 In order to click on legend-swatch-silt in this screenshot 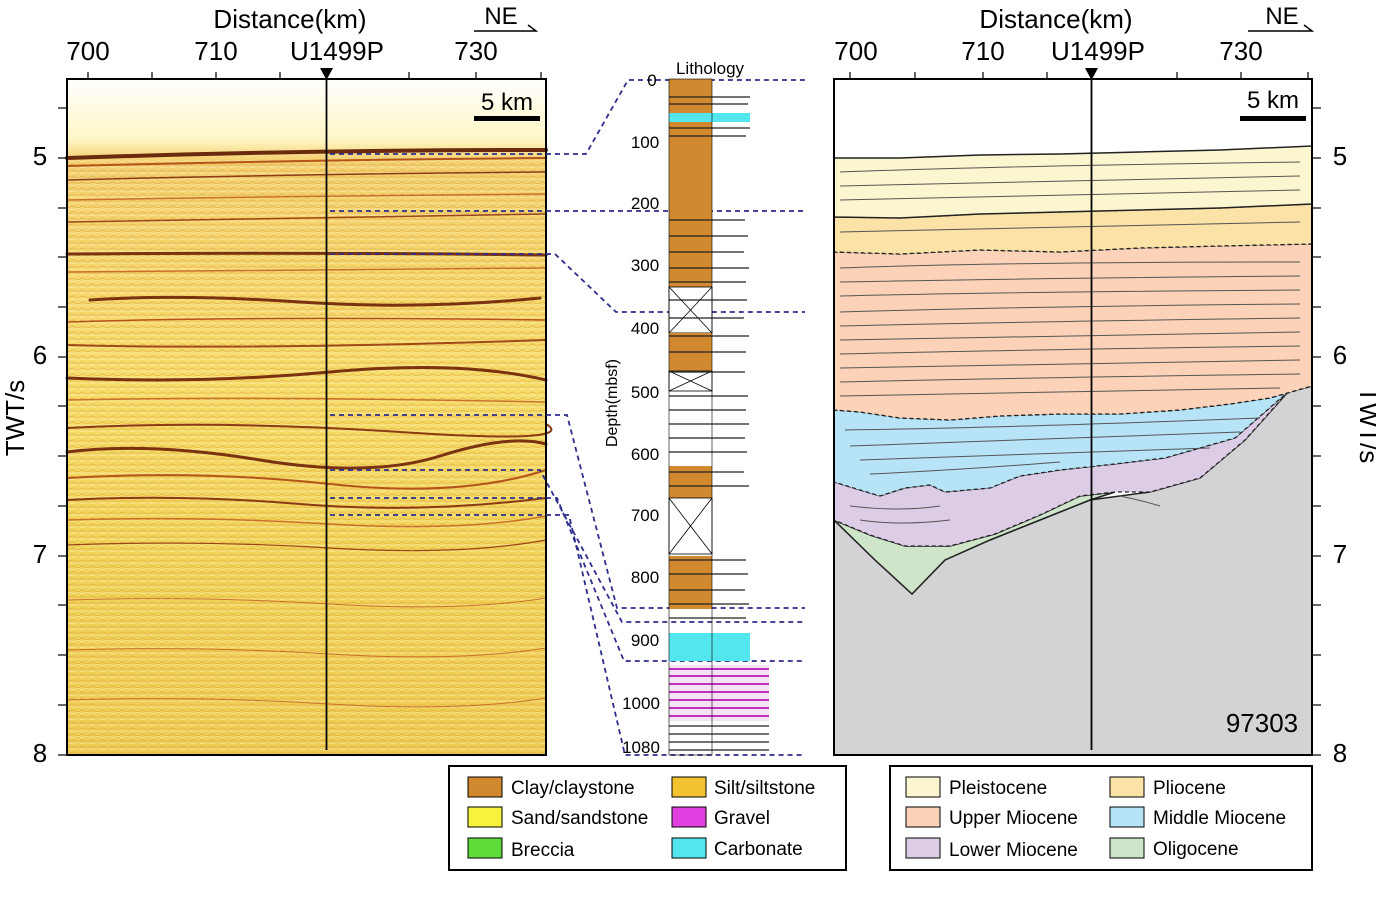, I will do `click(689, 787)`.